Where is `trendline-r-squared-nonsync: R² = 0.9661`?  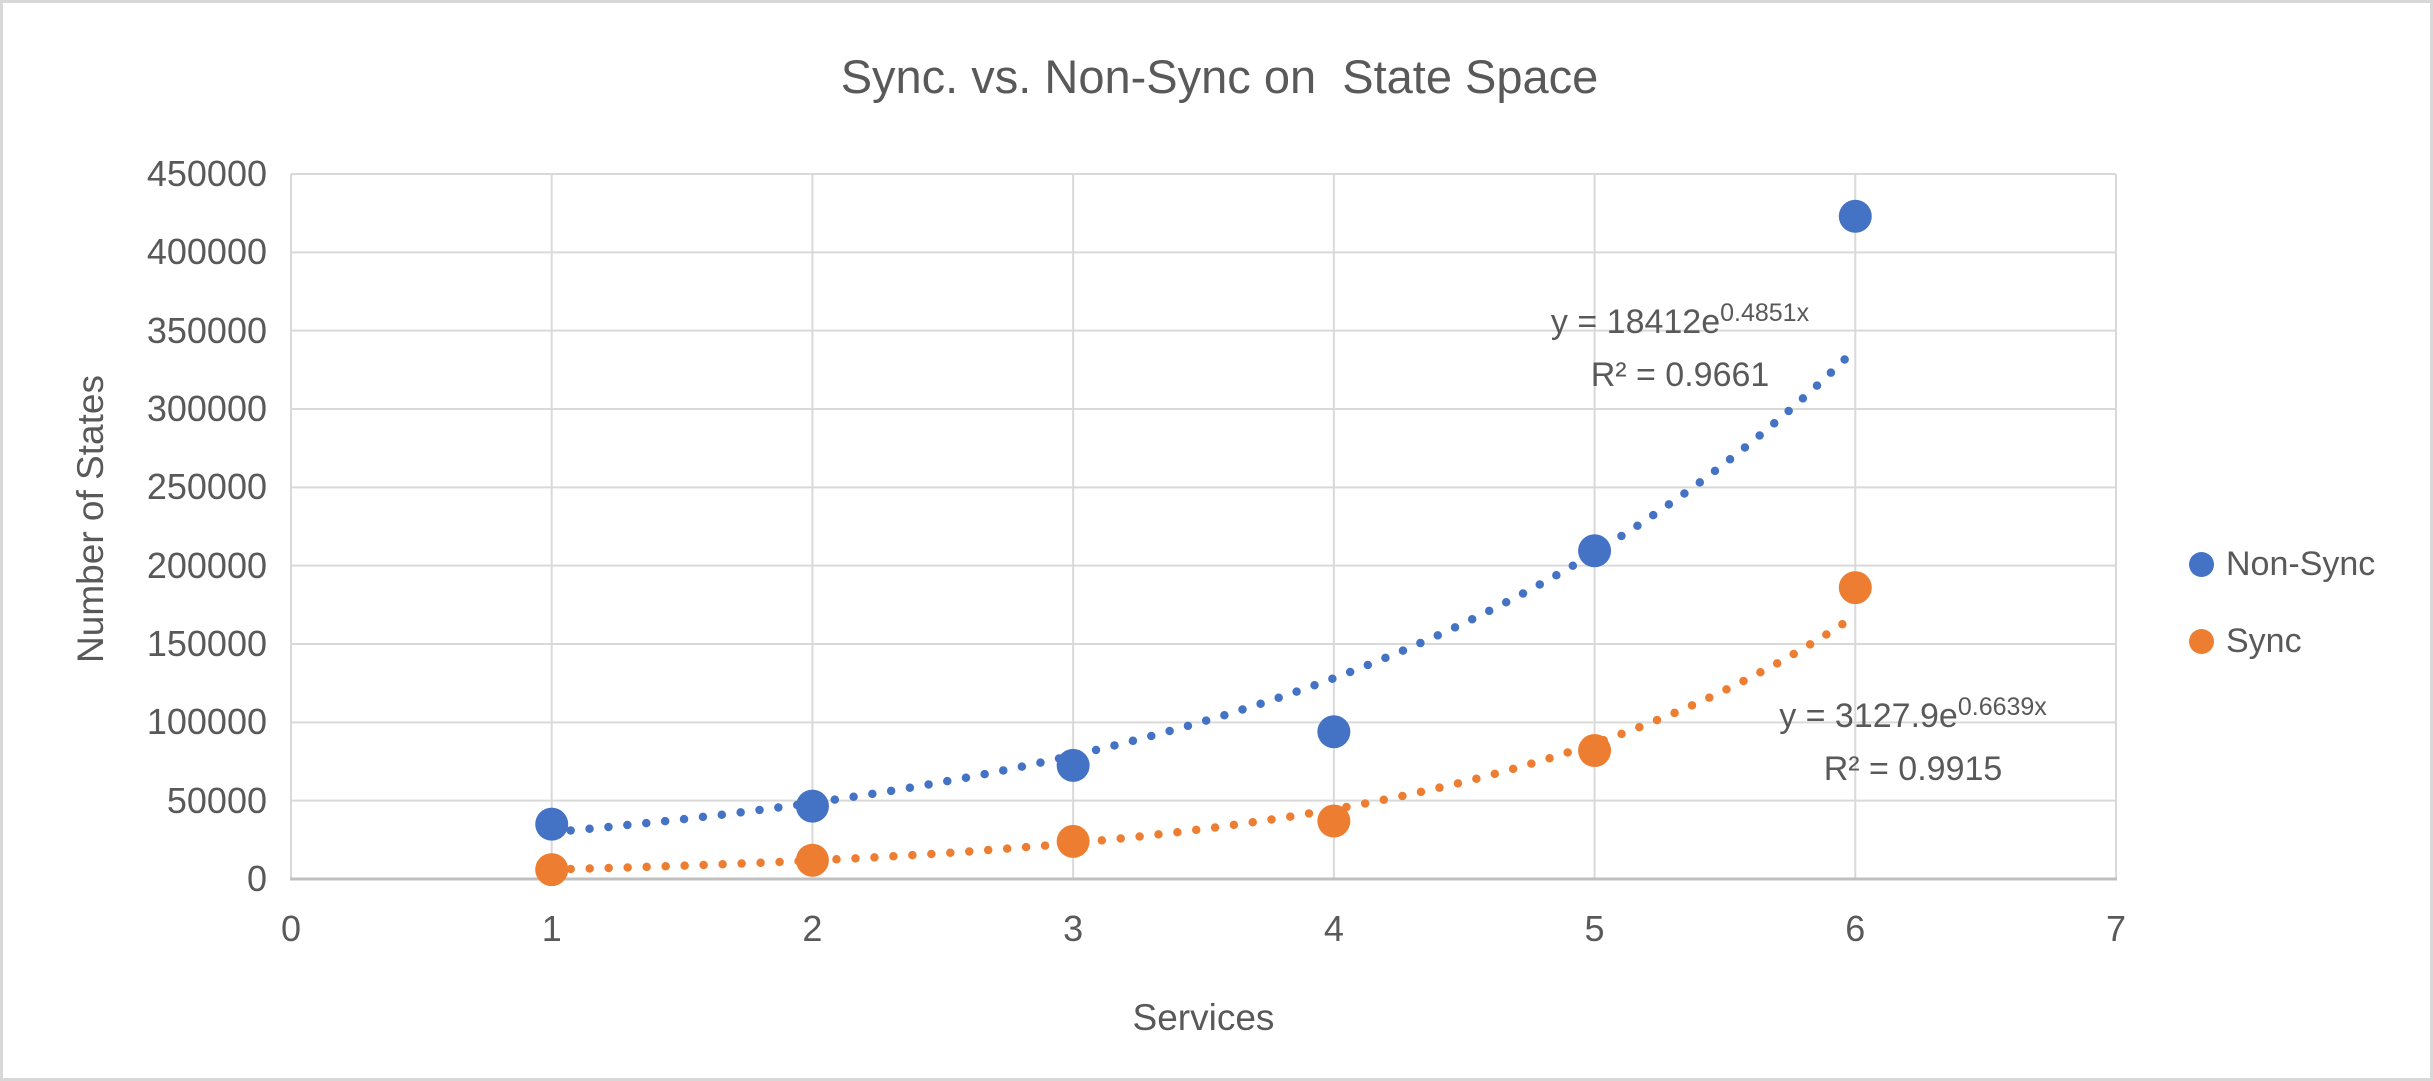
trendline-r-squared-nonsync: R² = 0.9661 is located at coordinates (1680, 375).